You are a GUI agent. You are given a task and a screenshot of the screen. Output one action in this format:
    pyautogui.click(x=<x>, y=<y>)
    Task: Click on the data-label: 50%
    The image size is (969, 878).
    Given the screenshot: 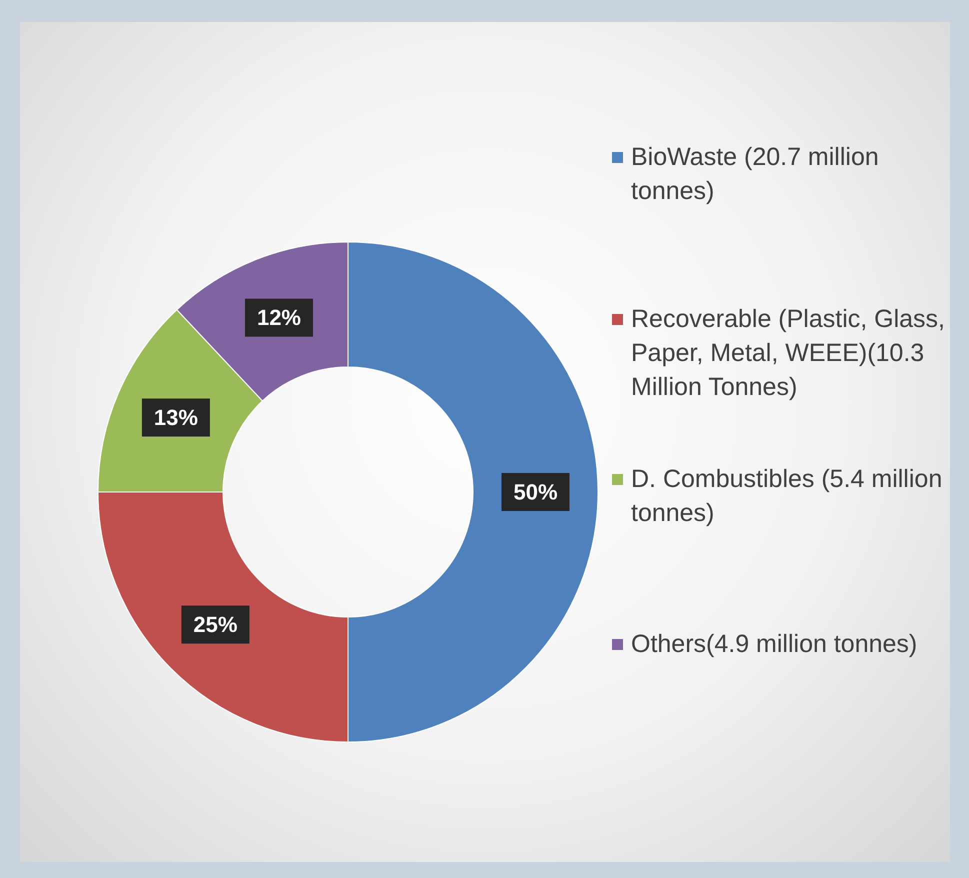 What is the action you would take?
    pyautogui.click(x=535, y=492)
    